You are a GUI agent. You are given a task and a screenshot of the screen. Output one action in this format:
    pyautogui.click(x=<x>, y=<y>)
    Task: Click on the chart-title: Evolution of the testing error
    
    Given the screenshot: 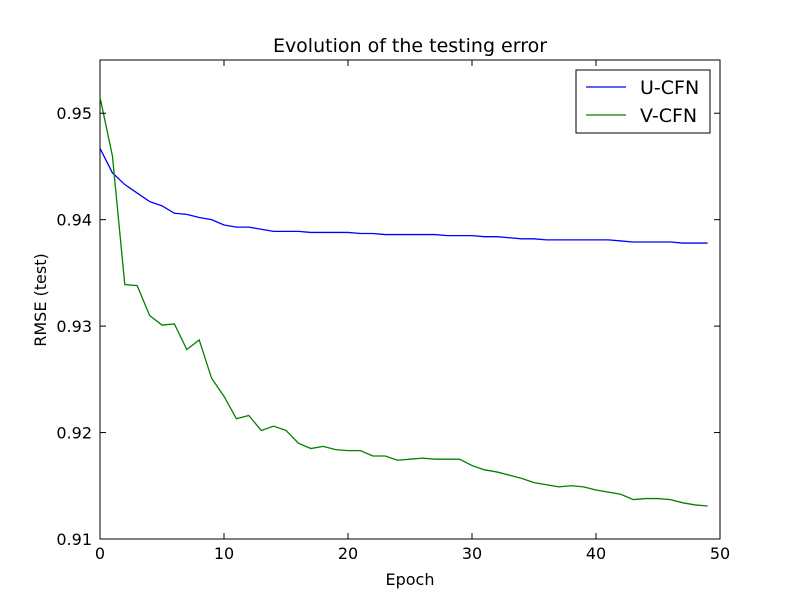 What is the action you would take?
    pyautogui.click(x=410, y=46)
    